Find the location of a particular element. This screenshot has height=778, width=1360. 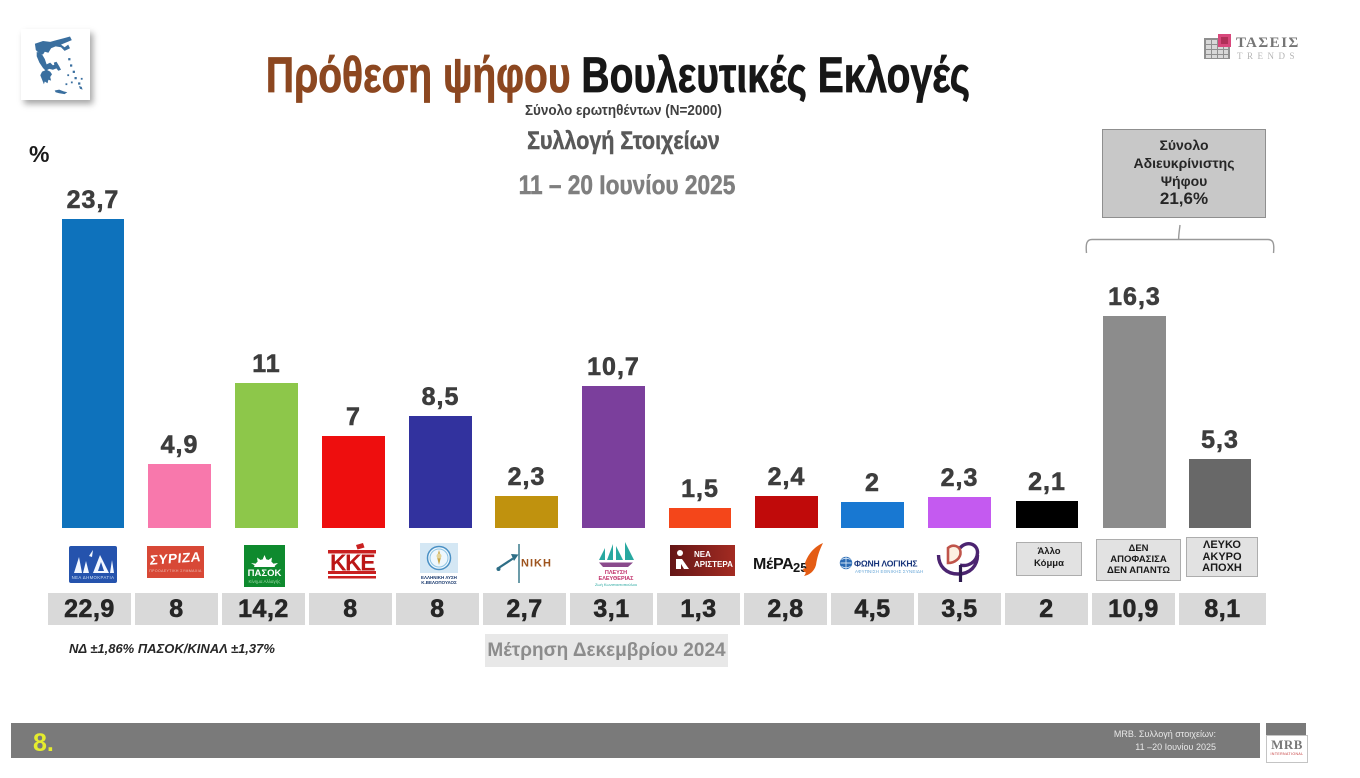

svg-text: ΝΕΑ ΔΗΜΟΚΡΑΤΙΑ is located at coordinates (93, 577).